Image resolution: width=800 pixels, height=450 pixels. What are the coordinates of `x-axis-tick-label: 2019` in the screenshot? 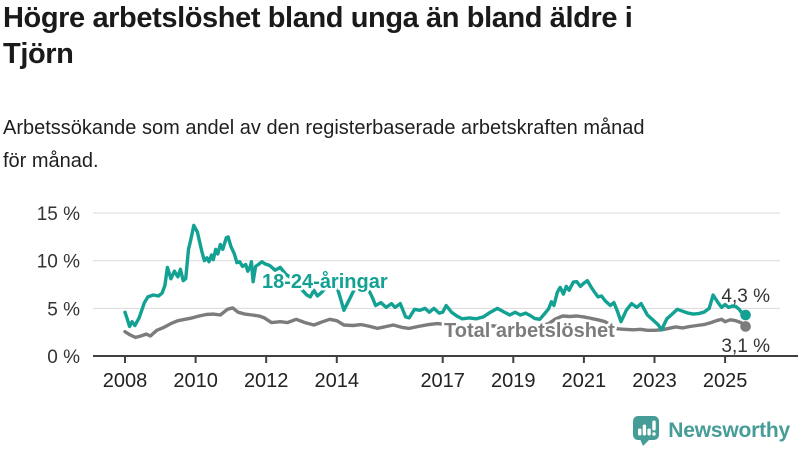 It's located at (513, 381).